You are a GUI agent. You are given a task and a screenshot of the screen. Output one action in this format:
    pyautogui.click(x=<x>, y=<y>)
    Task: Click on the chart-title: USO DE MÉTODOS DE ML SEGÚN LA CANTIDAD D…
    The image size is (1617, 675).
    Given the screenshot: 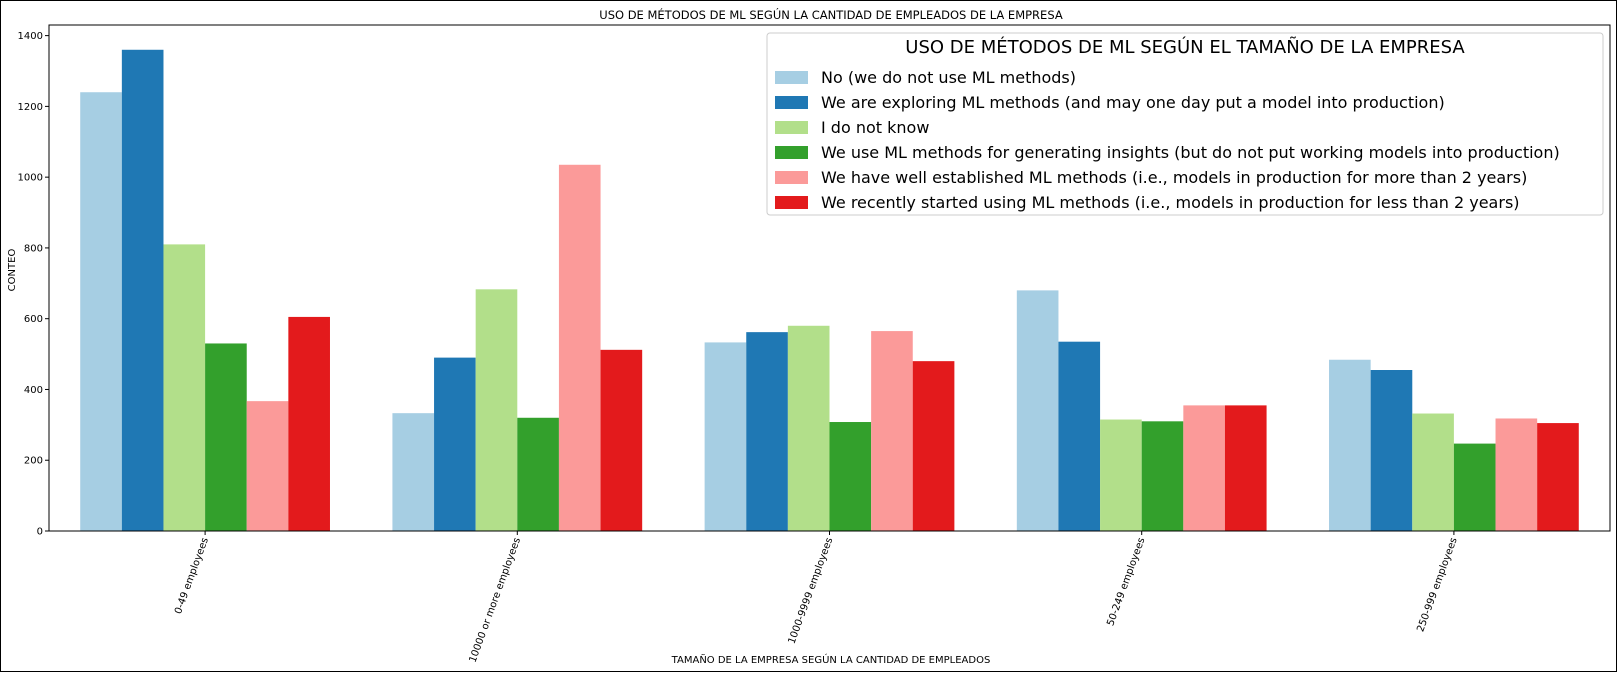 What is the action you would take?
    pyautogui.click(x=831, y=14)
    